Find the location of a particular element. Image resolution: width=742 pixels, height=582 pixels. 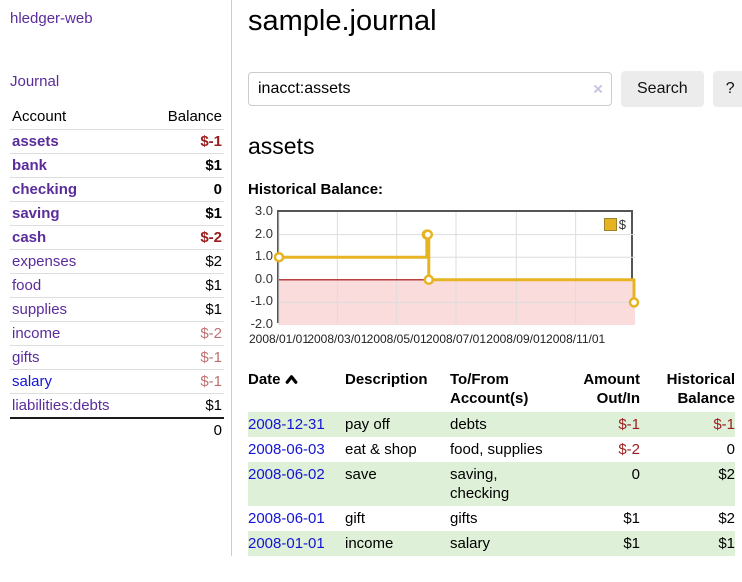

search-form: × Search ? is located at coordinates (495, 89).